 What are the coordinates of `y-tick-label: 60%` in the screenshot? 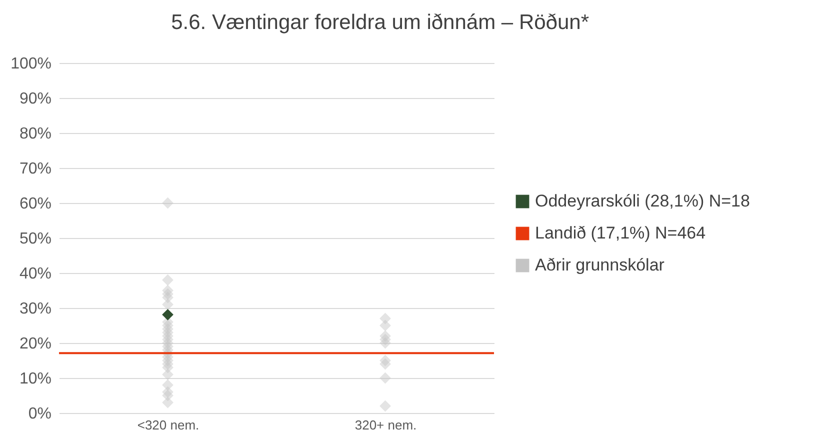 It's located at (35, 204).